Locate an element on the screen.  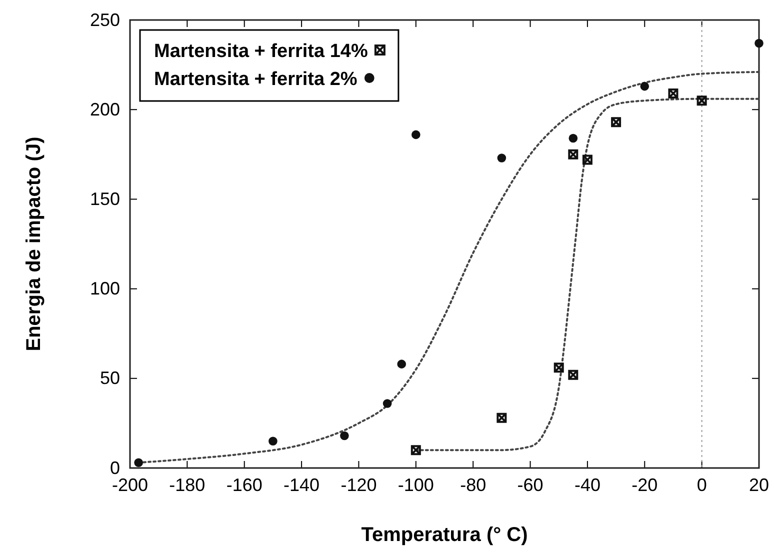
x-tick-label: -60 is located at coordinates (530, 484).